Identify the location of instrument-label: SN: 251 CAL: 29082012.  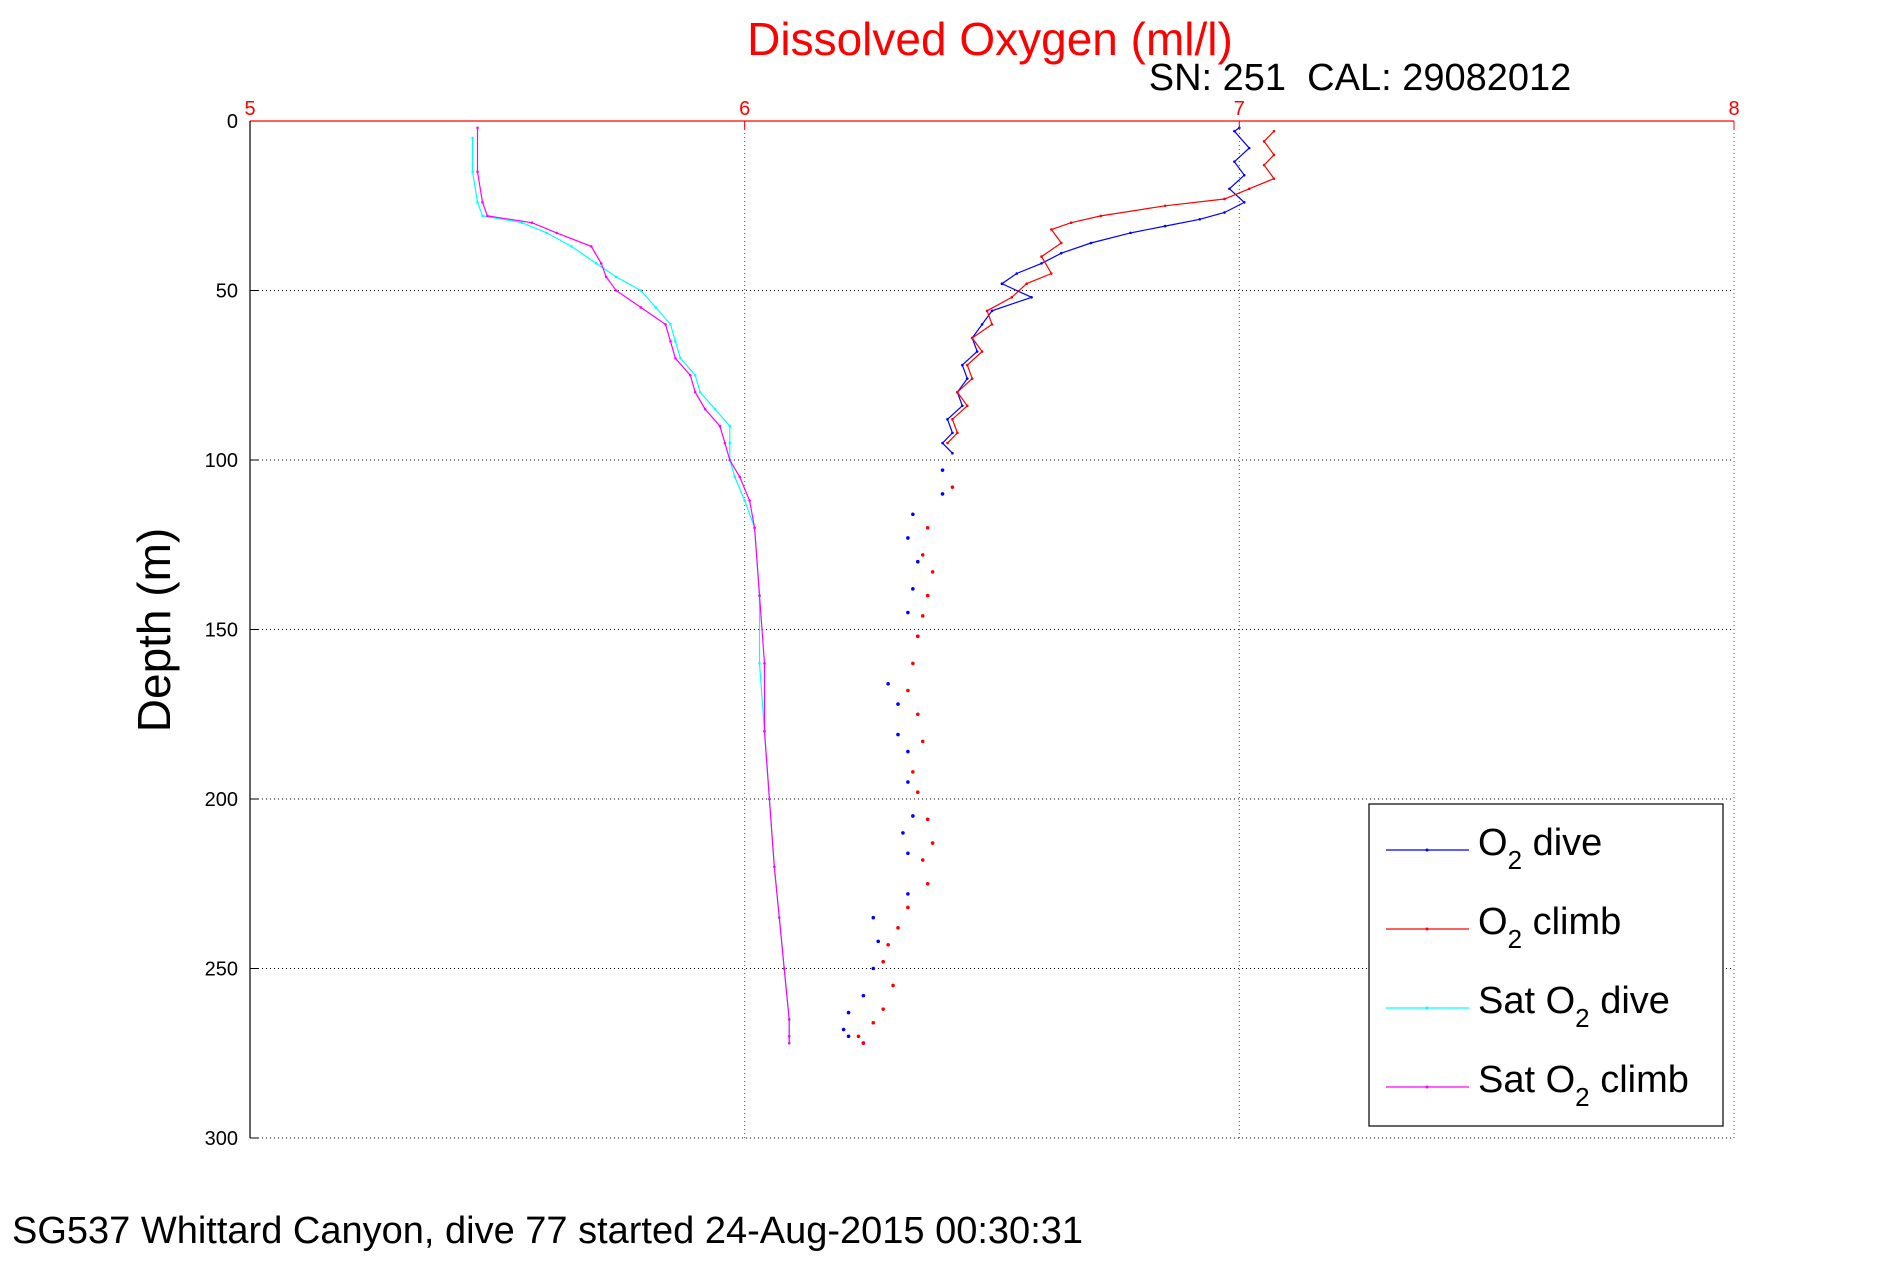
(1360, 78).